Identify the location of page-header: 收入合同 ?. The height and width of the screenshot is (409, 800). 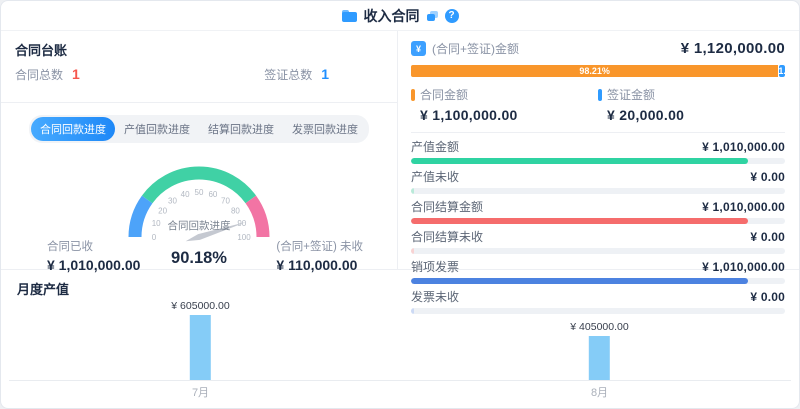
(400, 16).